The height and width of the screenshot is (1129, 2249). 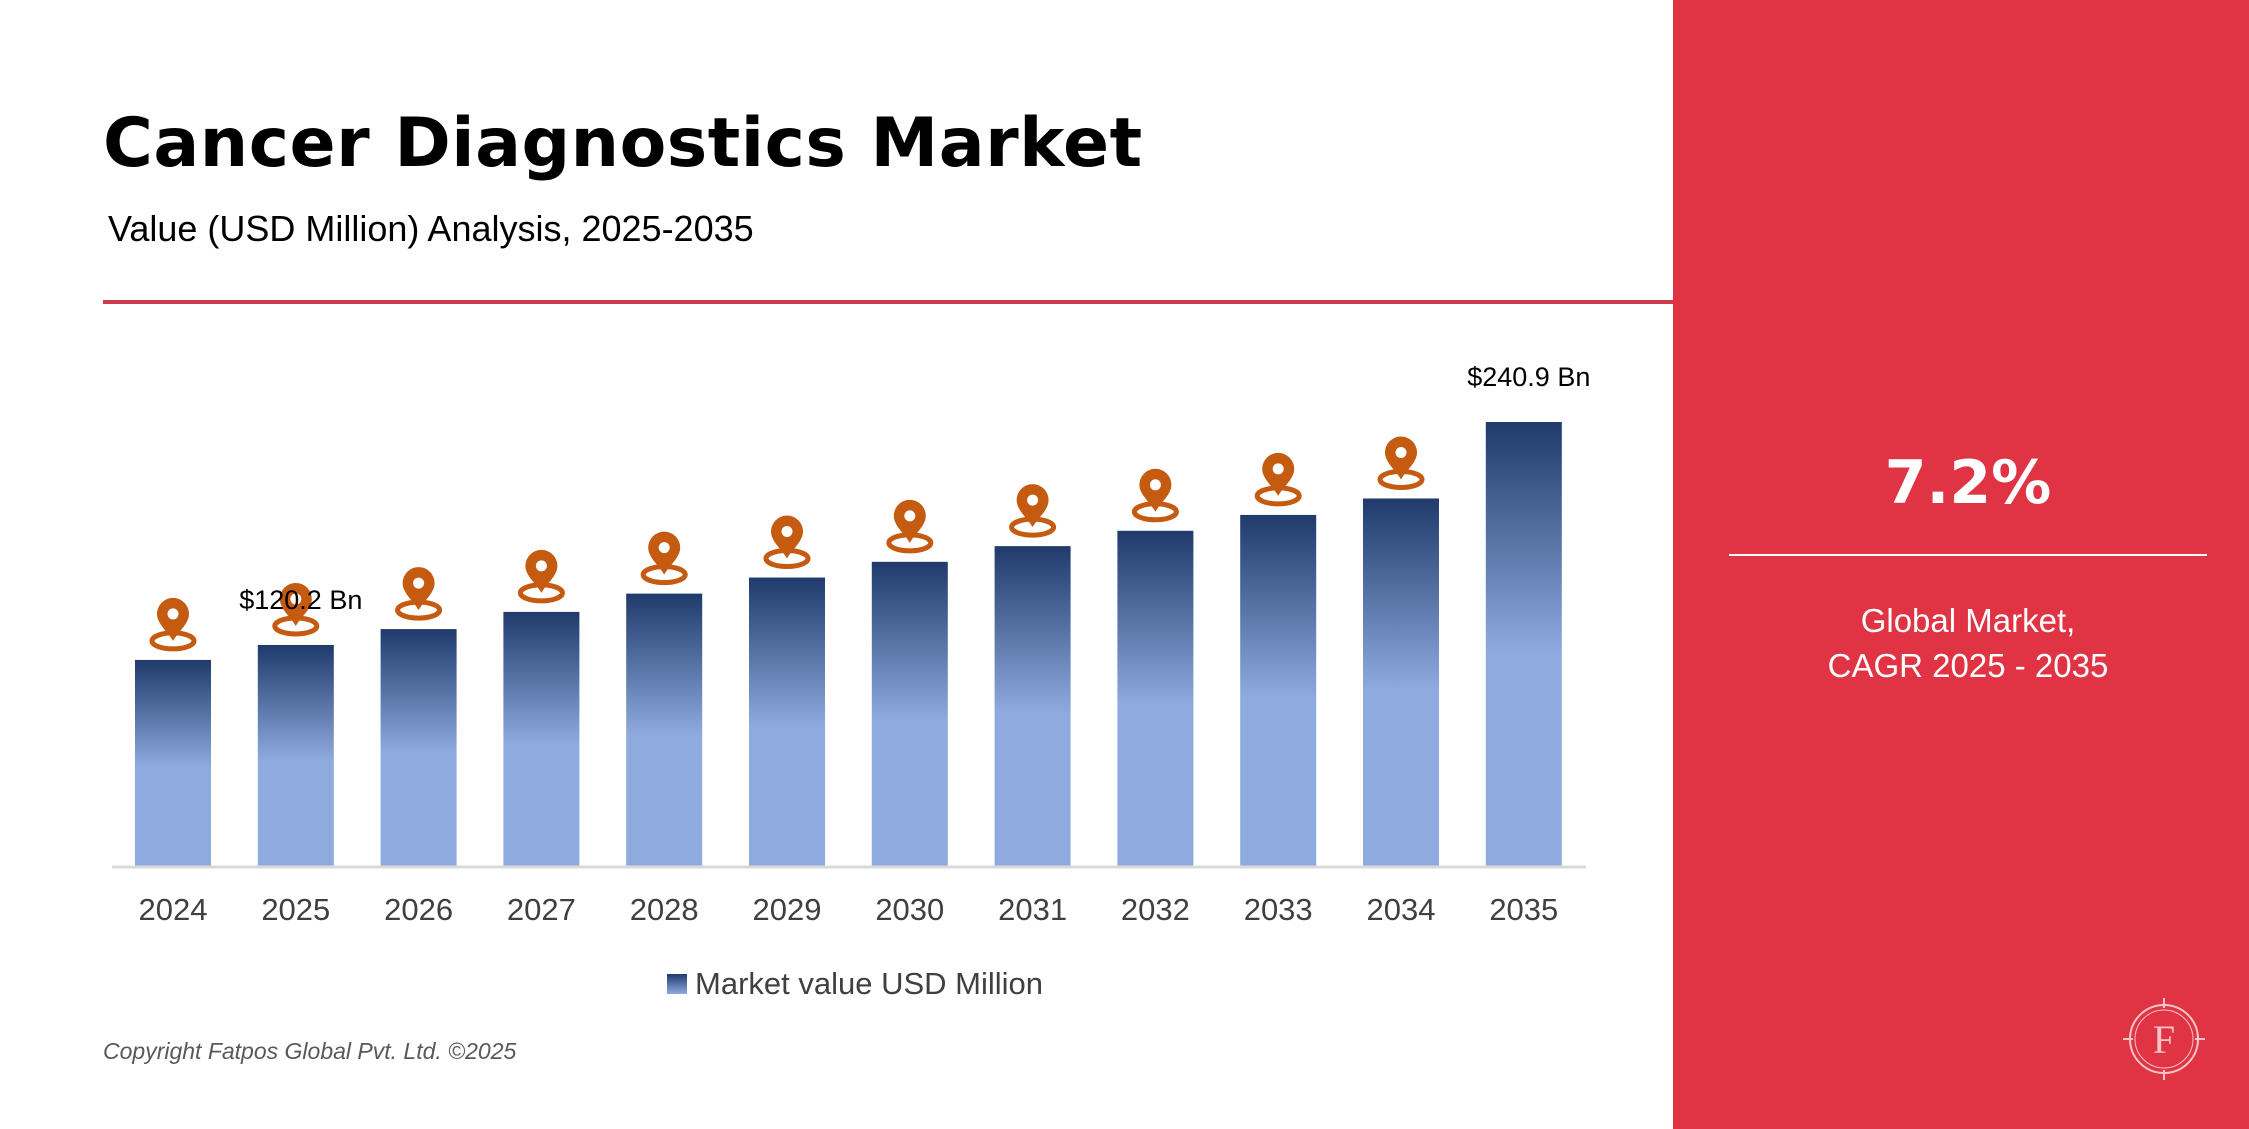 I want to click on cagr-label-line-1: Global Market,, so click(x=1968, y=620).